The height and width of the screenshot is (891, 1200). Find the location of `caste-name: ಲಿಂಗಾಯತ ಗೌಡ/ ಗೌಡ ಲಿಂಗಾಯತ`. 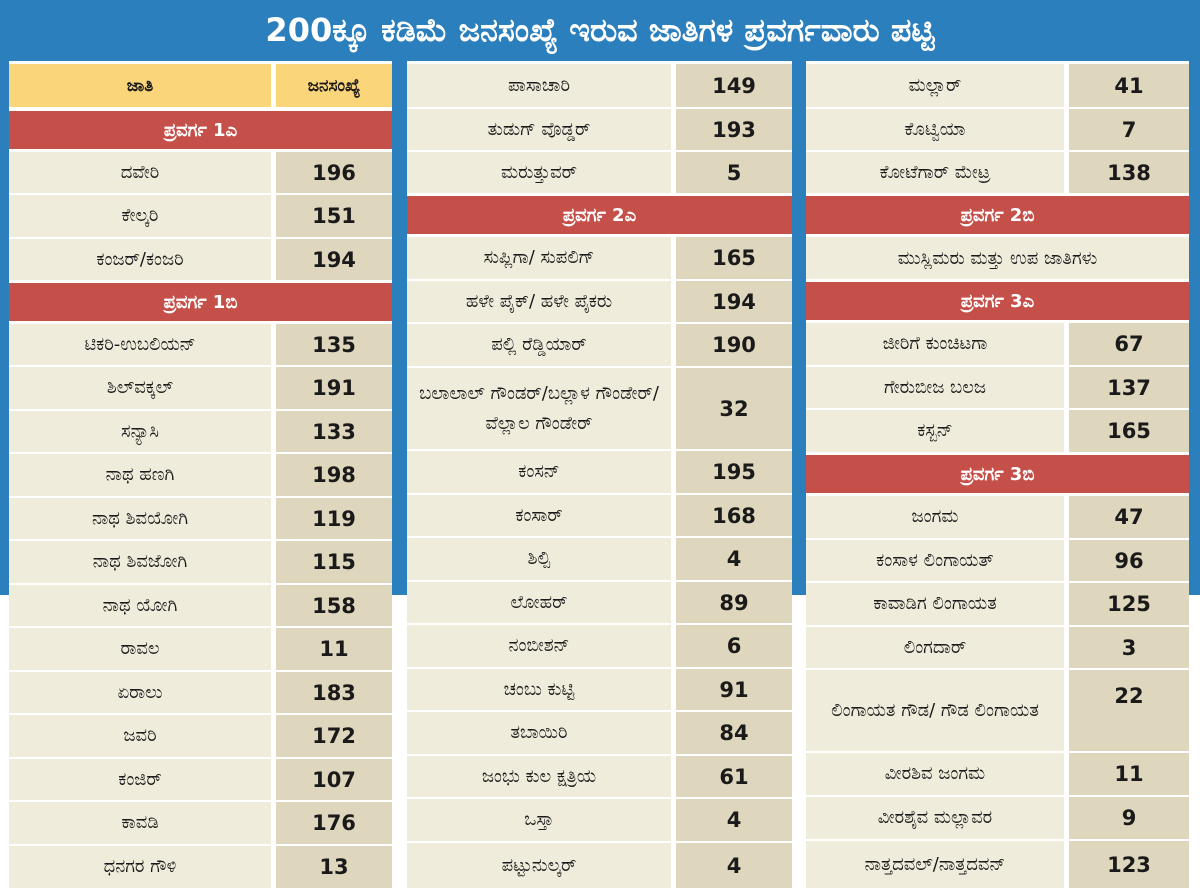

caste-name: ಲಿಂಗಾಯತ ಗೌಡ/ ಗೌಡ ಲಿಂಗಾಯತ is located at coordinates (937, 710).